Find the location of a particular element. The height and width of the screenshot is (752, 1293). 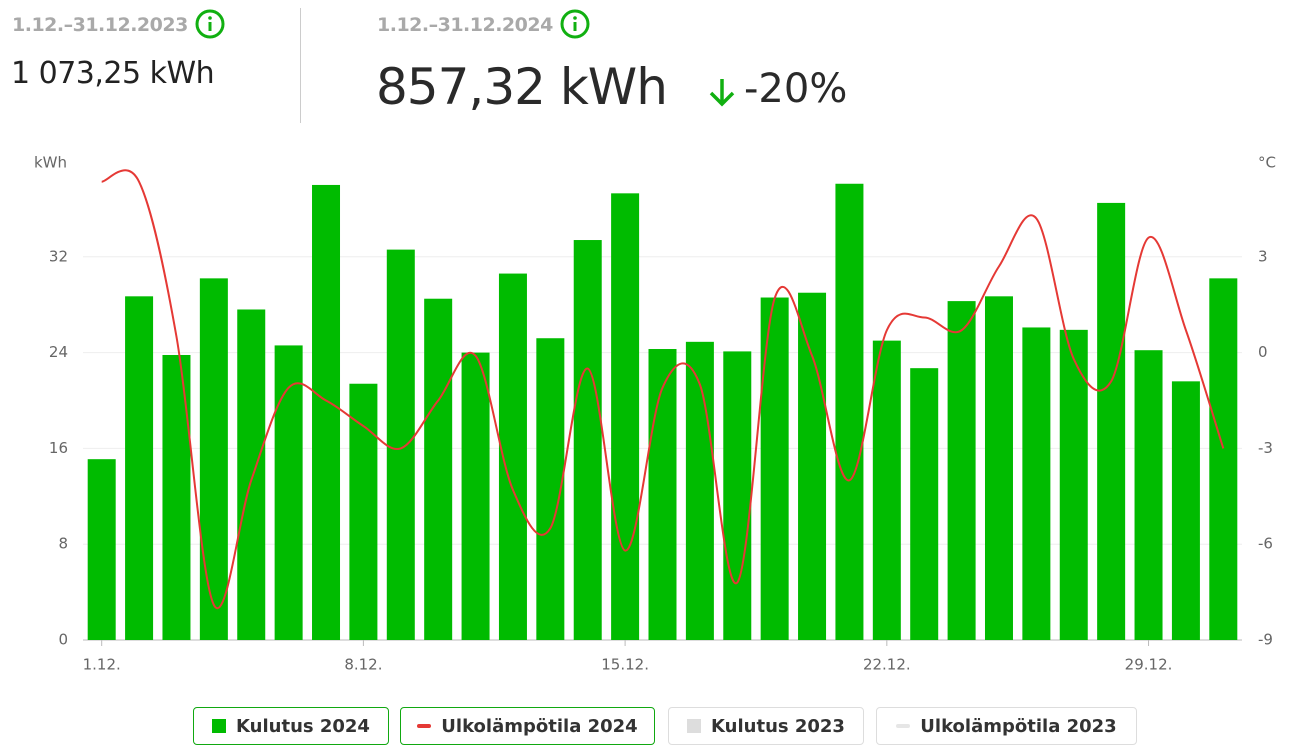

current-total: 857,32 kWh is located at coordinates (522, 87).